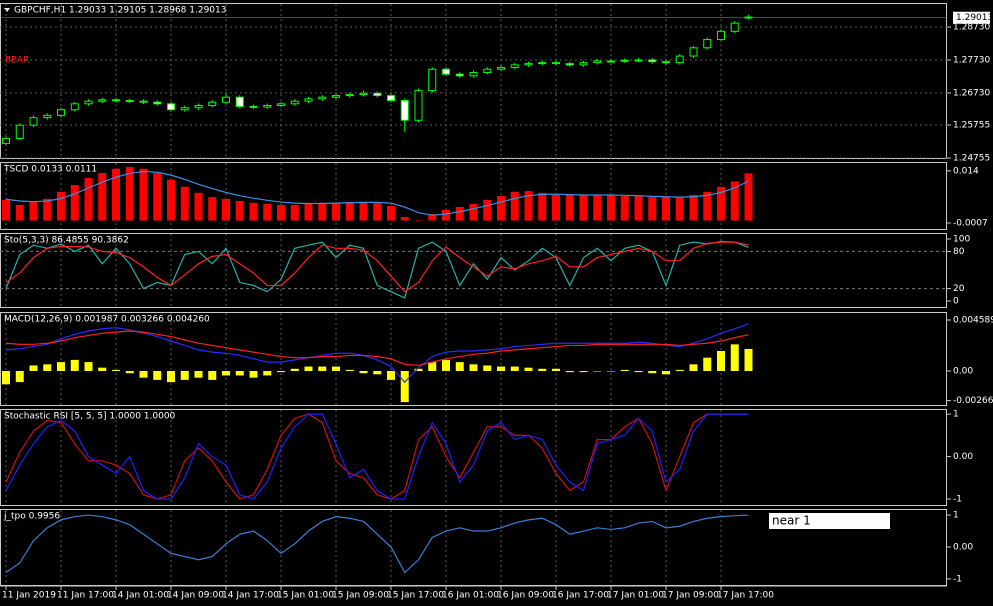  What do you see at coordinates (195, 596) in the screenshot?
I see `x-tick-label: 14 Jan 09:00` at bounding box center [195, 596].